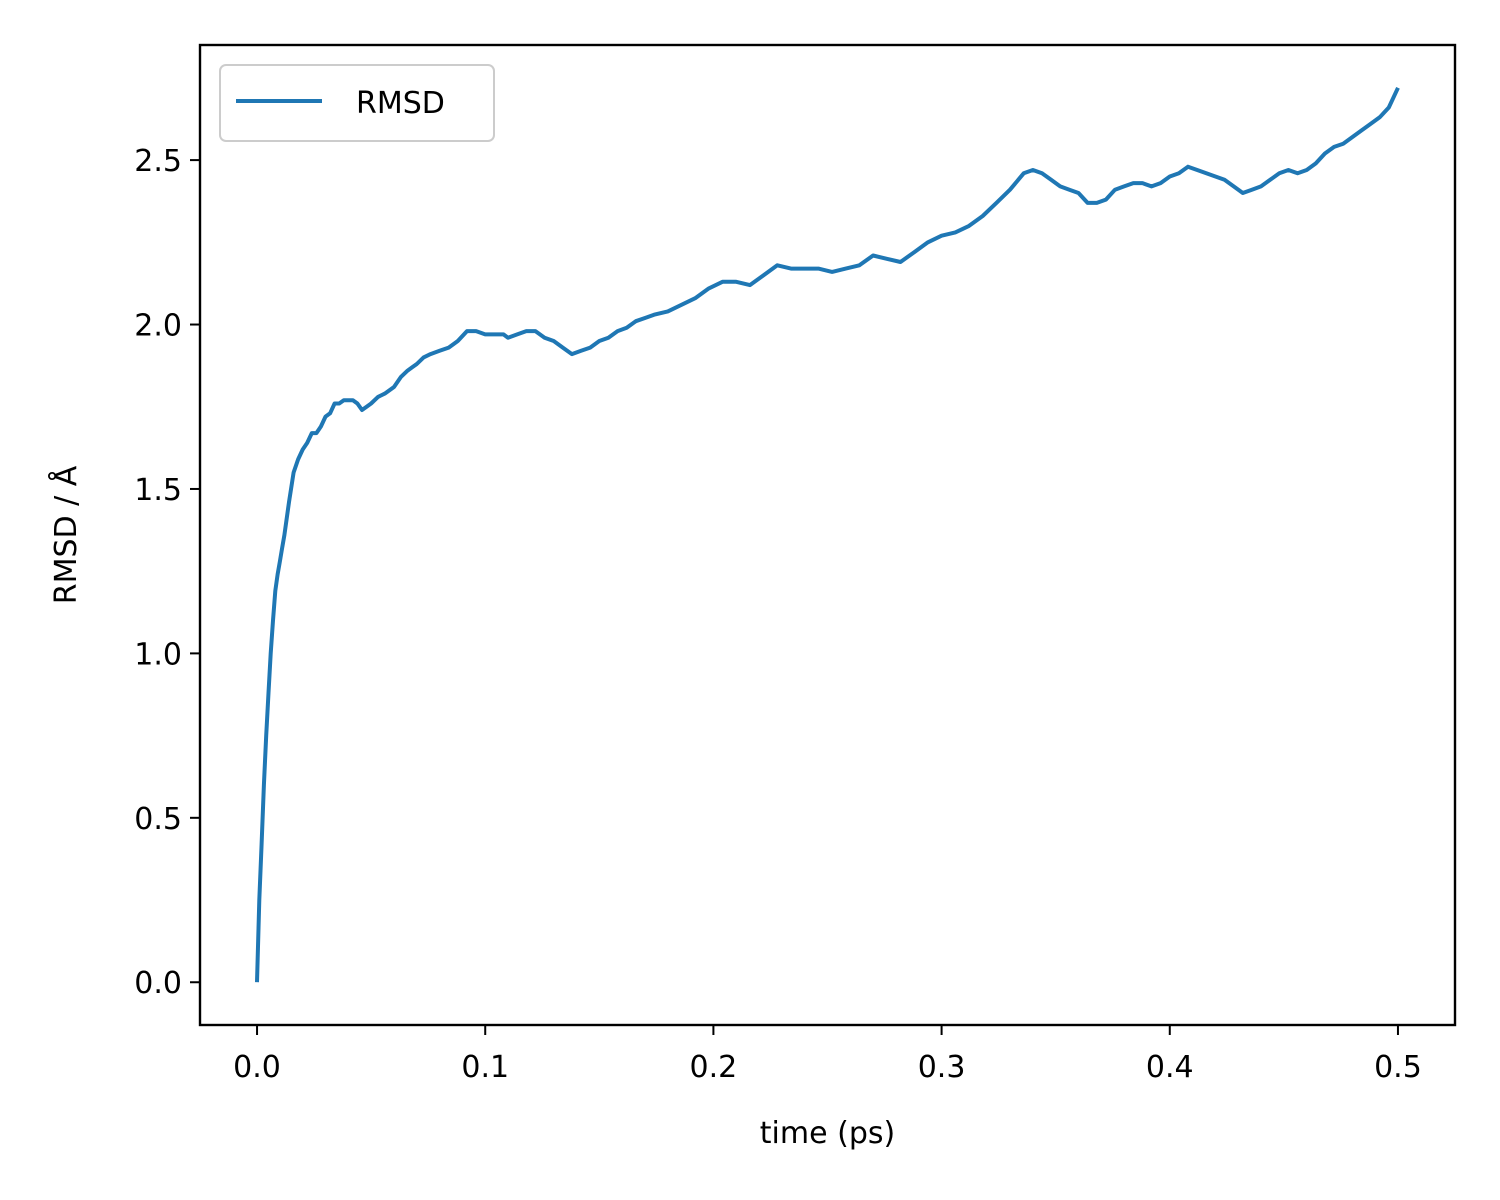 Image resolution: width=1500 pixels, height=1200 pixels. I want to click on y-tick-label: 2.5, so click(158, 161).